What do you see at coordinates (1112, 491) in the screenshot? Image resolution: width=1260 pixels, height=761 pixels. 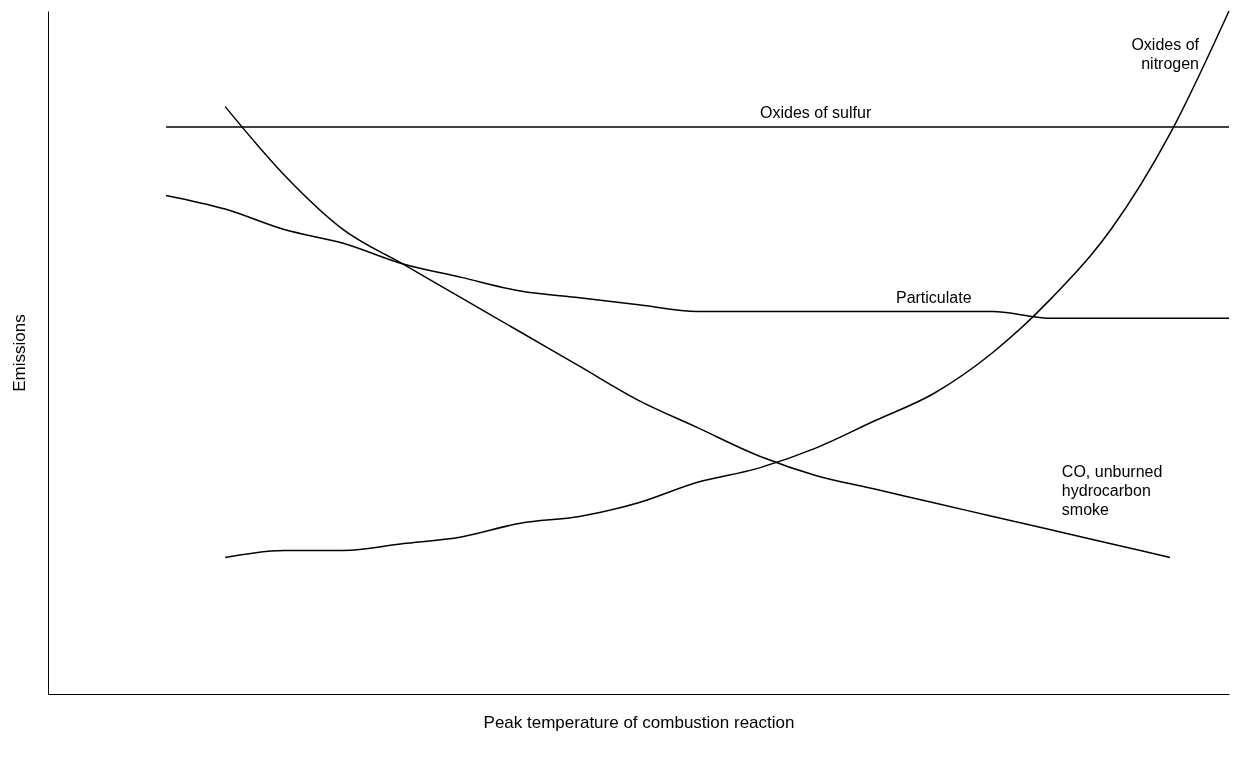 I see `series-label: CO, unburned hydrocarbon smoke` at bounding box center [1112, 491].